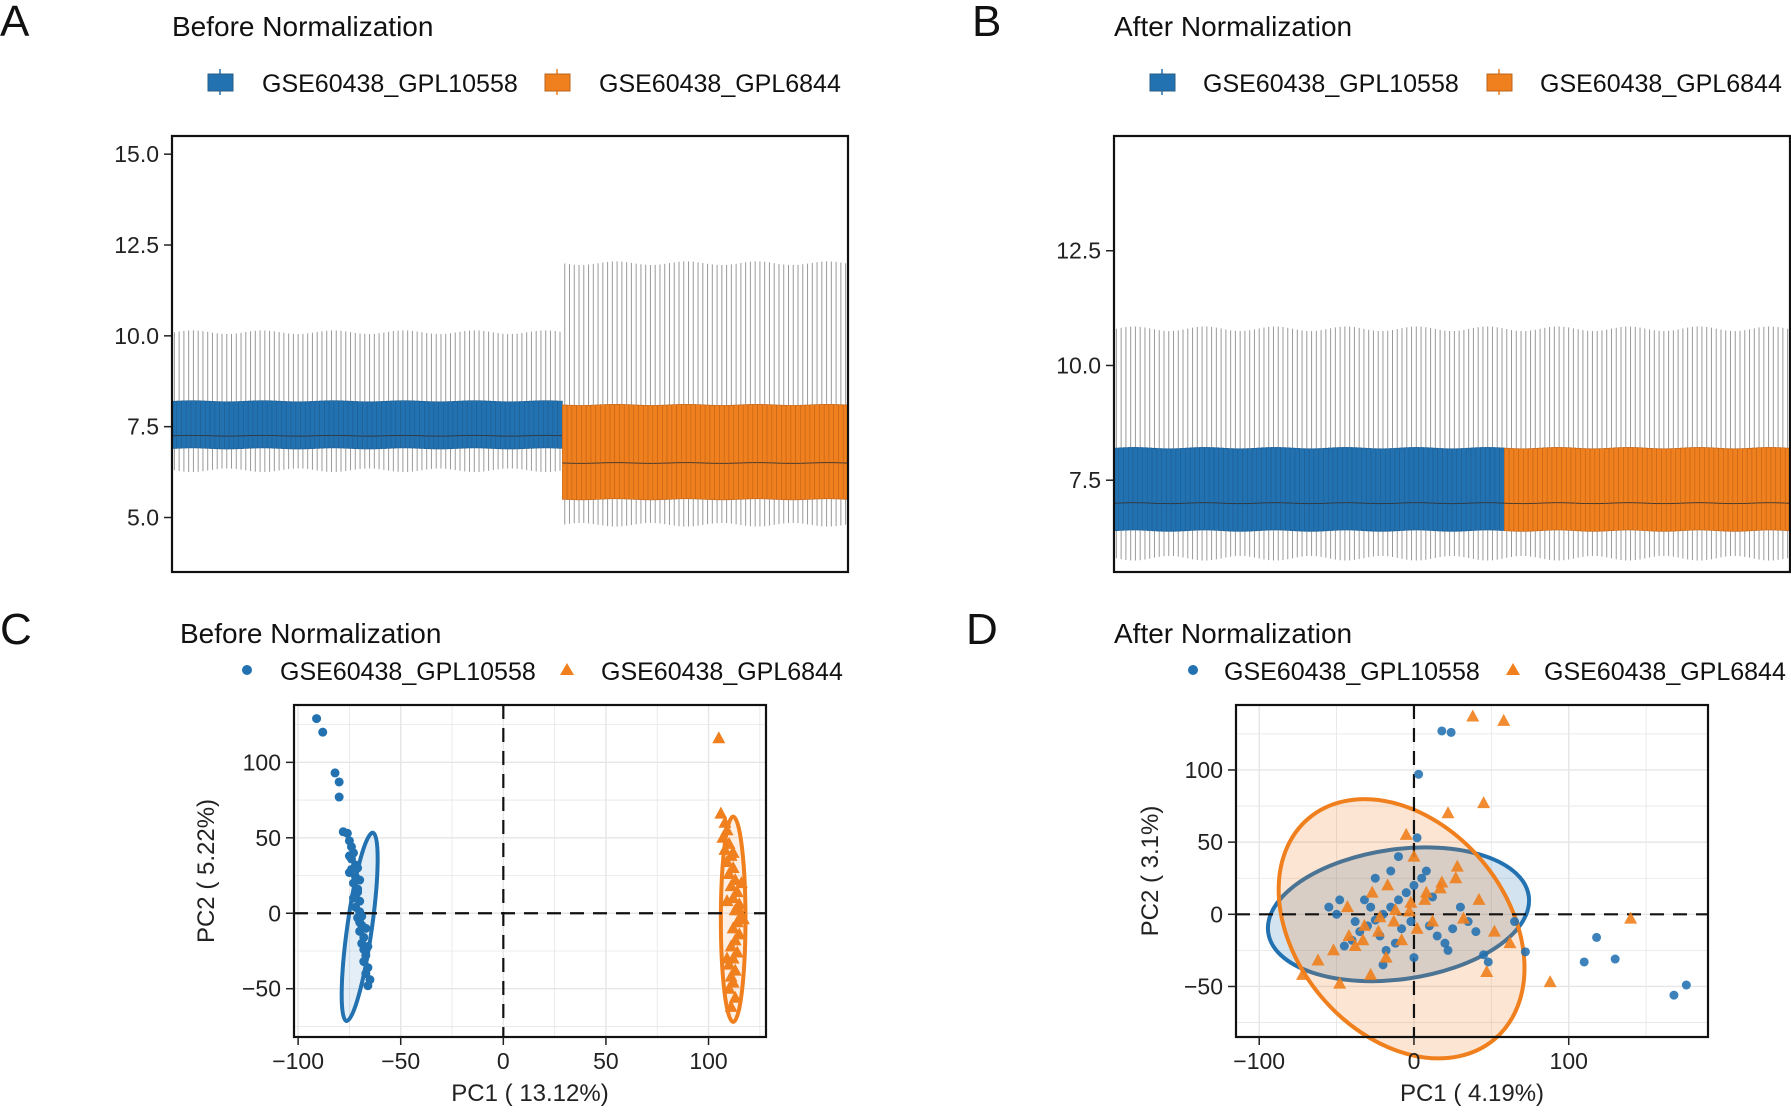 The image size is (1791, 1115). I want to click on c-xlabel: PC1 ( 13.12%), so click(529, 1093).